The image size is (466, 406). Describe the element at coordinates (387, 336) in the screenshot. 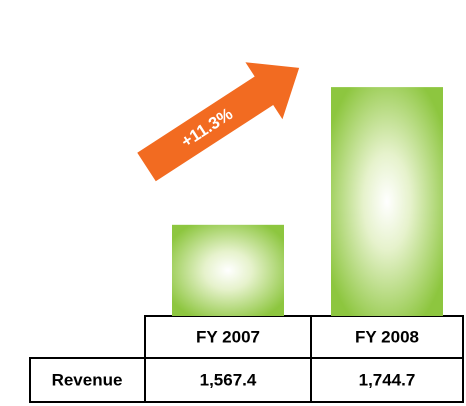

I see `column-header: FY 2008` at that location.